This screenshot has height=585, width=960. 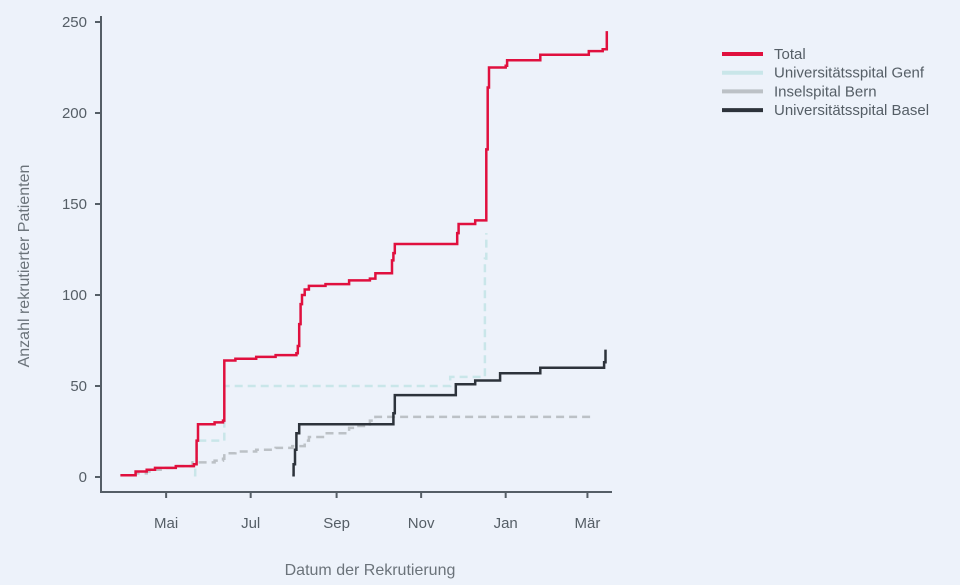 What do you see at coordinates (74, 295) in the screenshot?
I see `y-tick-label: 100` at bounding box center [74, 295].